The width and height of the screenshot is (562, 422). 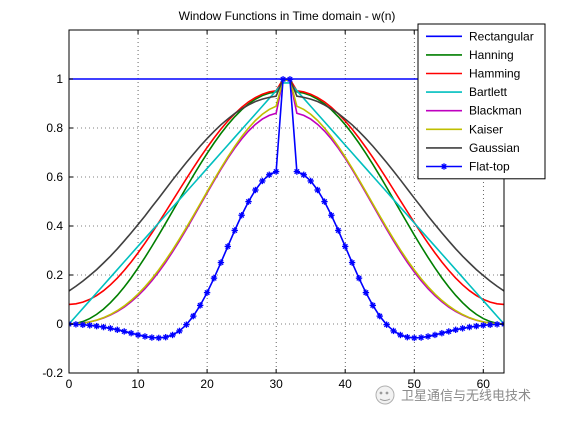 What do you see at coordinates (287, 16) in the screenshot?
I see `chart-title: Window Functions in Time domain - w(n)` at bounding box center [287, 16].